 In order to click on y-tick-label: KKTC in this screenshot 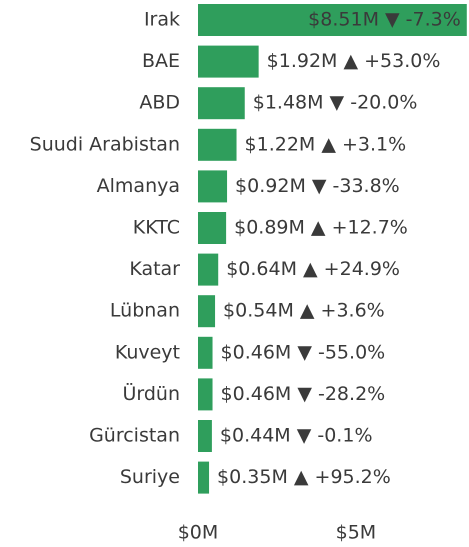, I will do `click(156, 228)`.